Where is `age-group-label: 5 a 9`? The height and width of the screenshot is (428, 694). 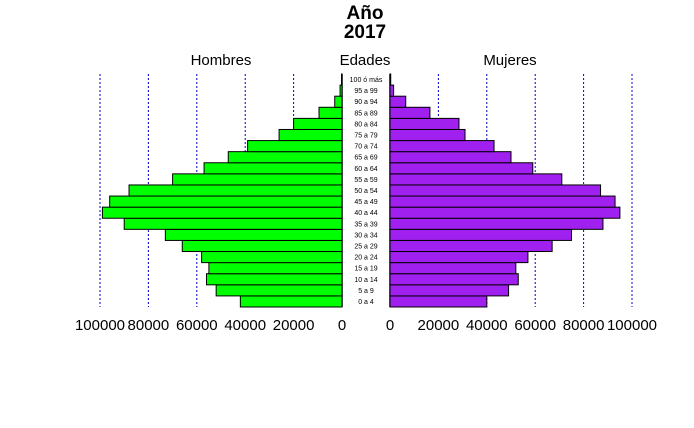 age-group-label: 5 a 9 is located at coordinates (366, 291).